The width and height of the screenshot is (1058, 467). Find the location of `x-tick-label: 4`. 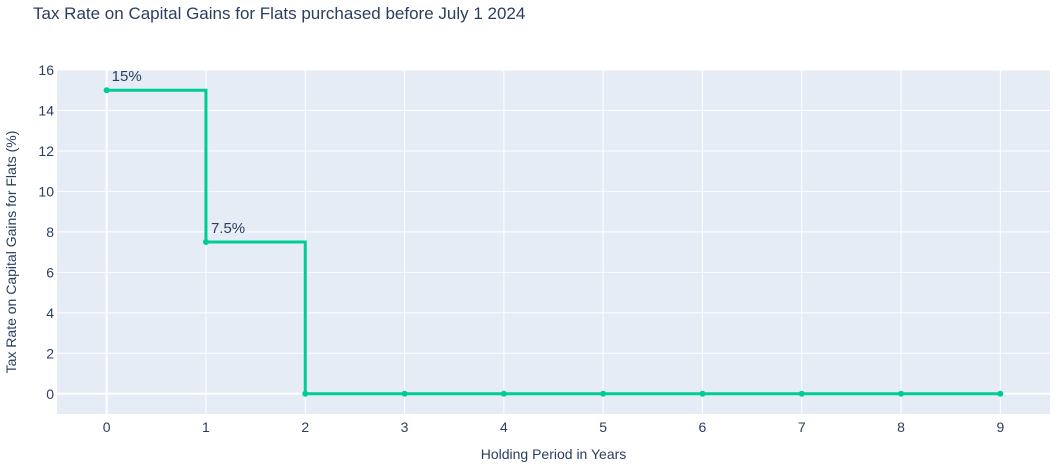

x-tick-label: 4 is located at coordinates (504, 427).